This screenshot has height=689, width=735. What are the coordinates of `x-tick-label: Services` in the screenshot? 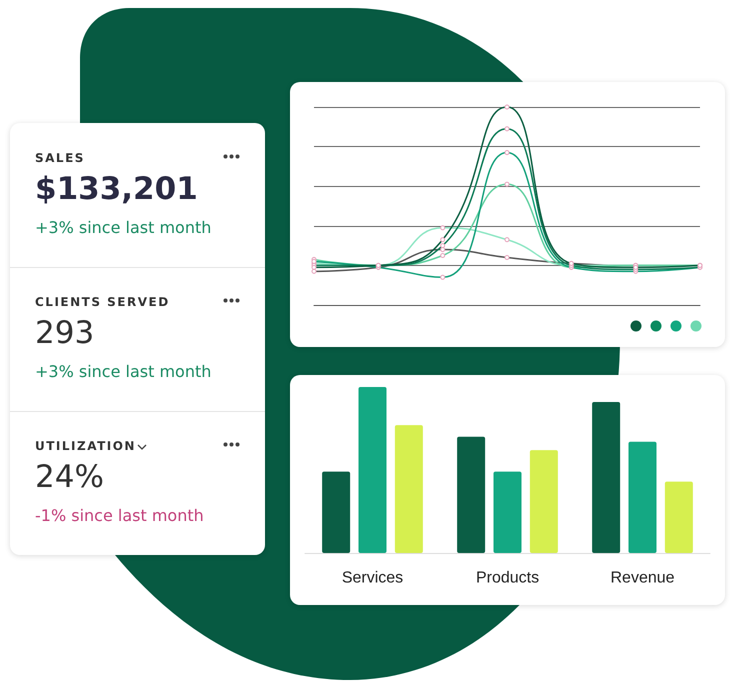 It's located at (373, 578).